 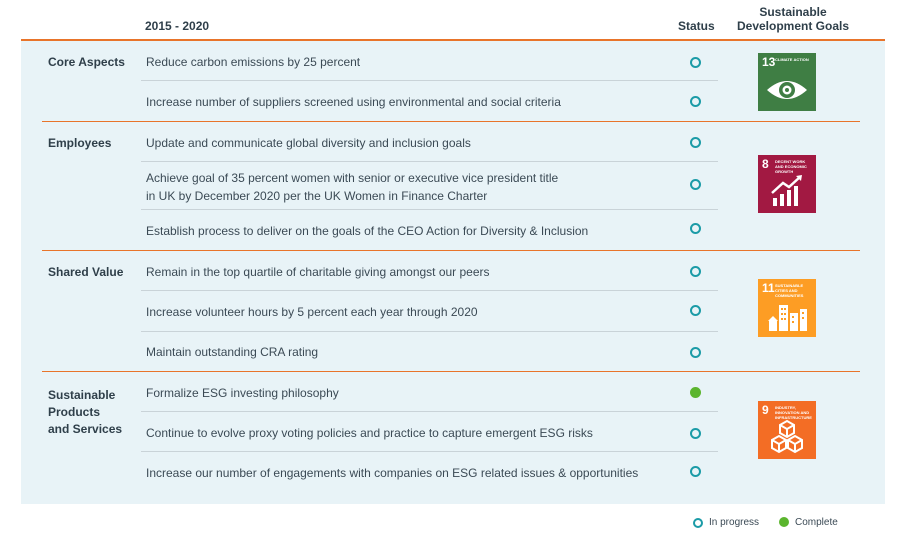 I want to click on category-core-aspects: Core Aspects, so click(x=86, y=62).